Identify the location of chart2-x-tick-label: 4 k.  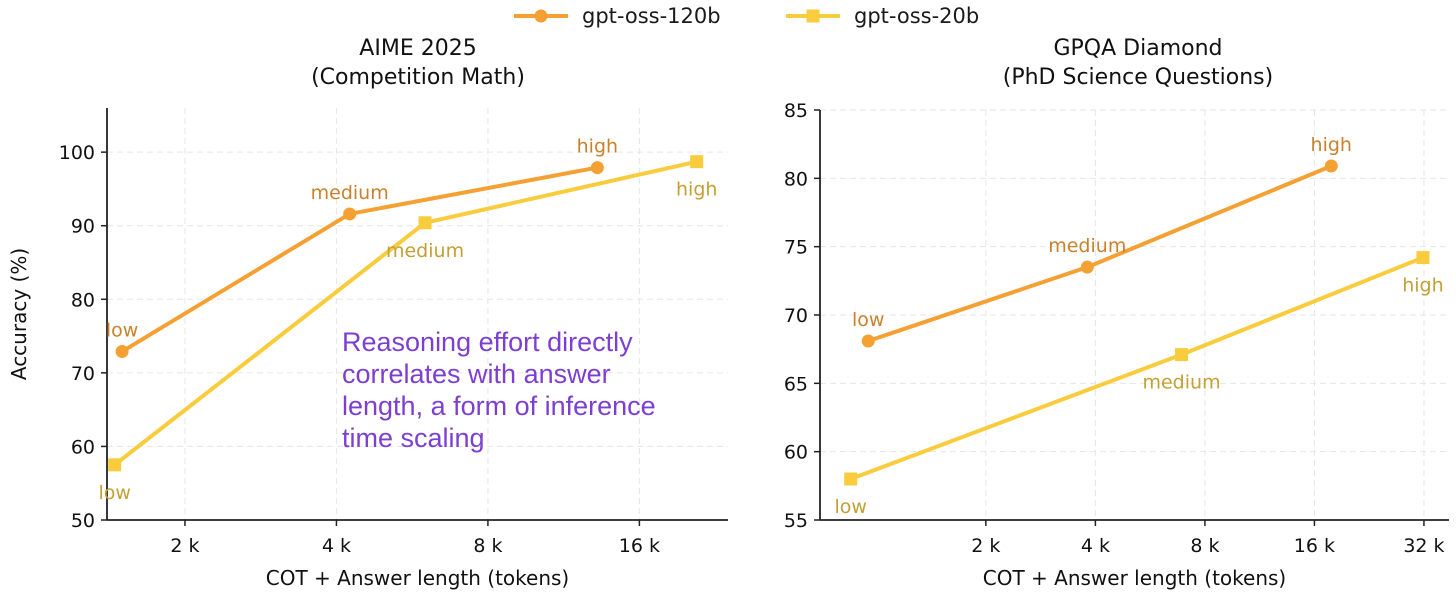
(1095, 546).